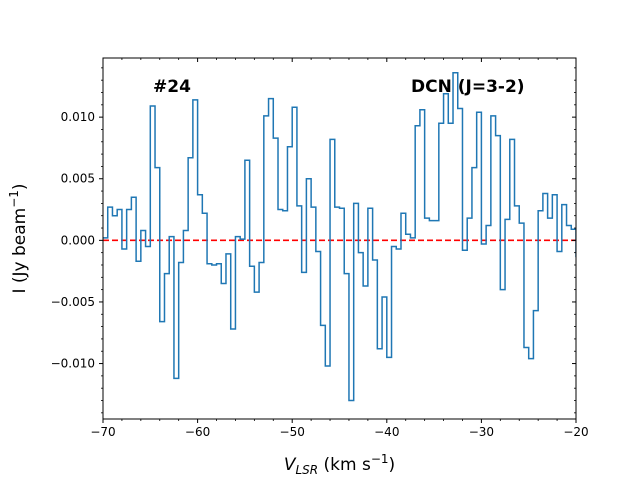 Image resolution: width=640 pixels, height=480 pixels. What do you see at coordinates (481, 432) in the screenshot?
I see `x-tick-label: −30` at bounding box center [481, 432].